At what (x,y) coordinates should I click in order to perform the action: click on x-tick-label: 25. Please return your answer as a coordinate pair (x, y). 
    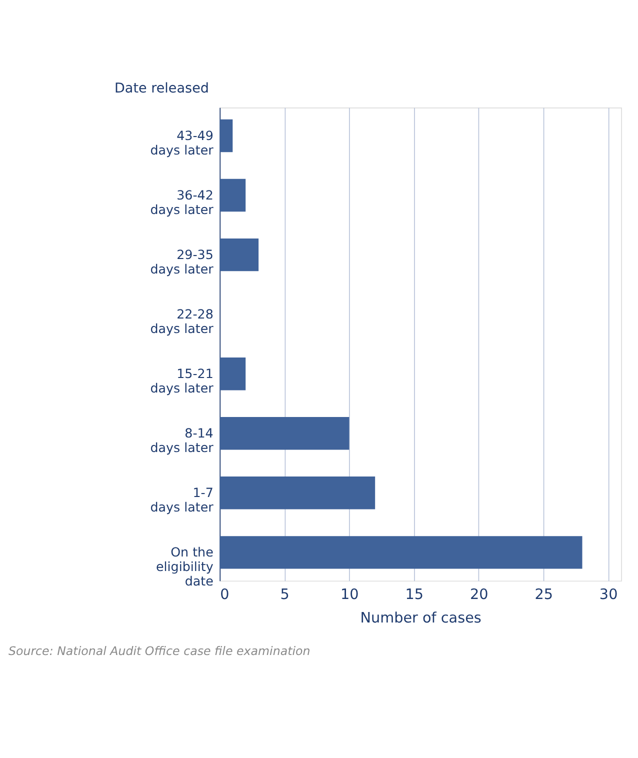
    Looking at the image, I should click on (543, 594).